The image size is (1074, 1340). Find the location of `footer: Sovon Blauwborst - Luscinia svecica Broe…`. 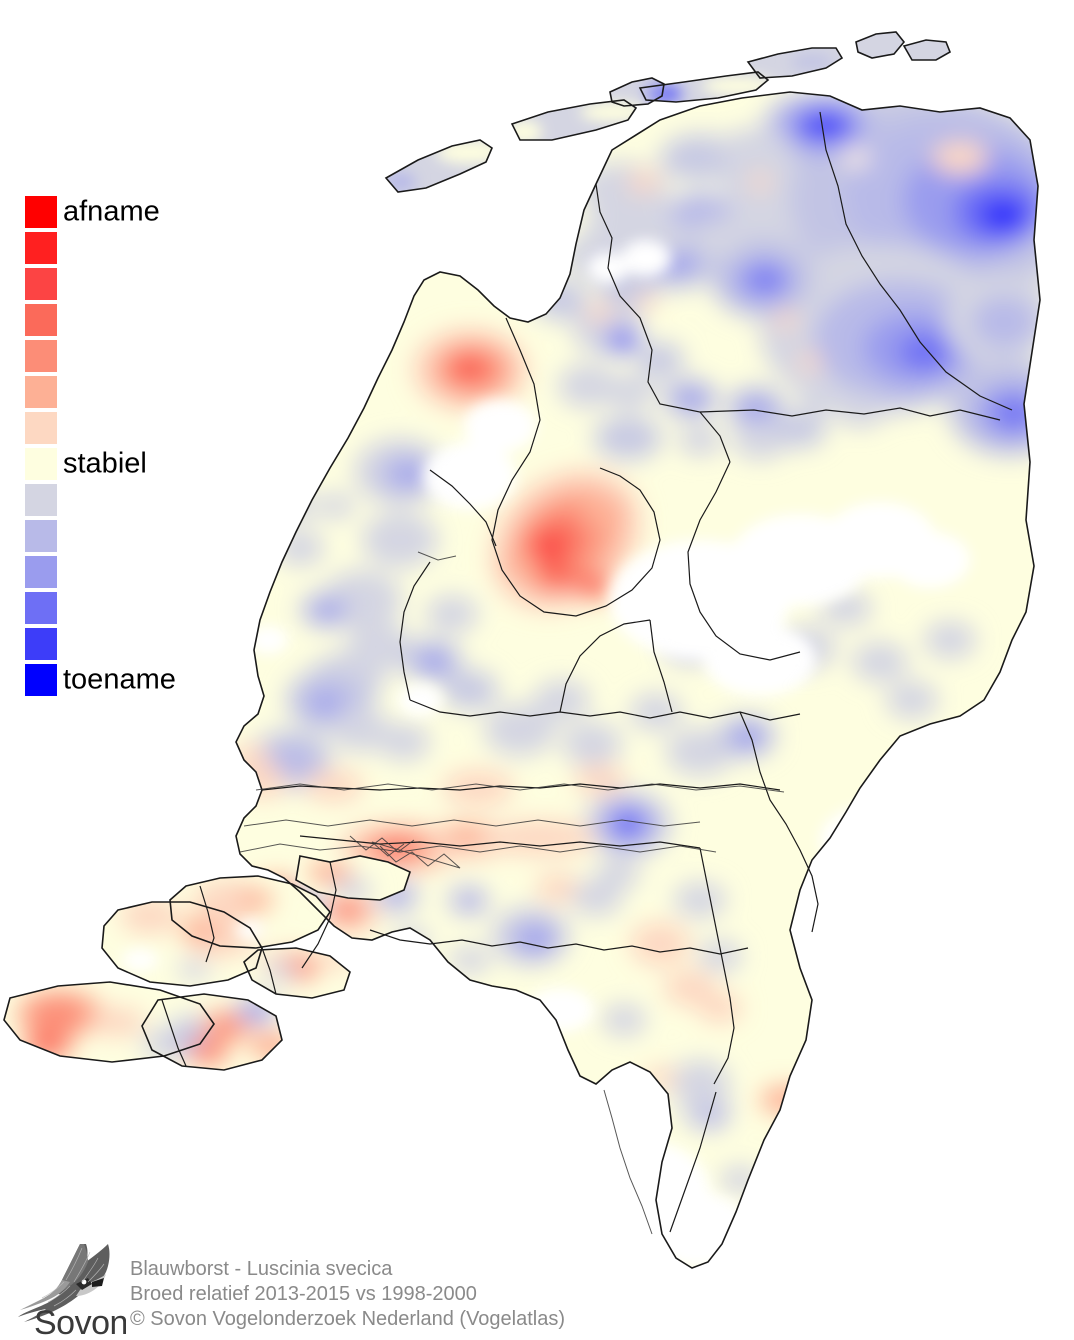

footer: Sovon Blauwborst - Luscinia svecica Broe… is located at coordinates (537, 1287).